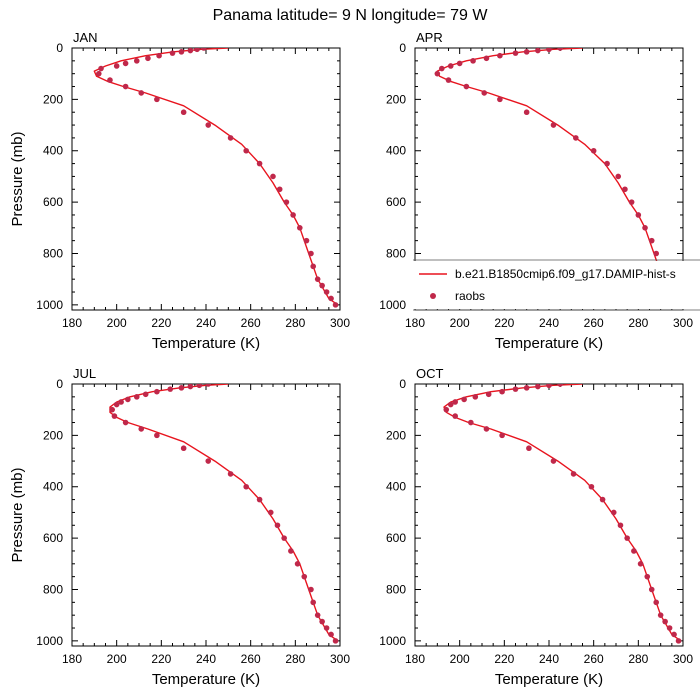 This screenshot has width=700, height=700. I want to click on panel-label: JAN, so click(85, 37).